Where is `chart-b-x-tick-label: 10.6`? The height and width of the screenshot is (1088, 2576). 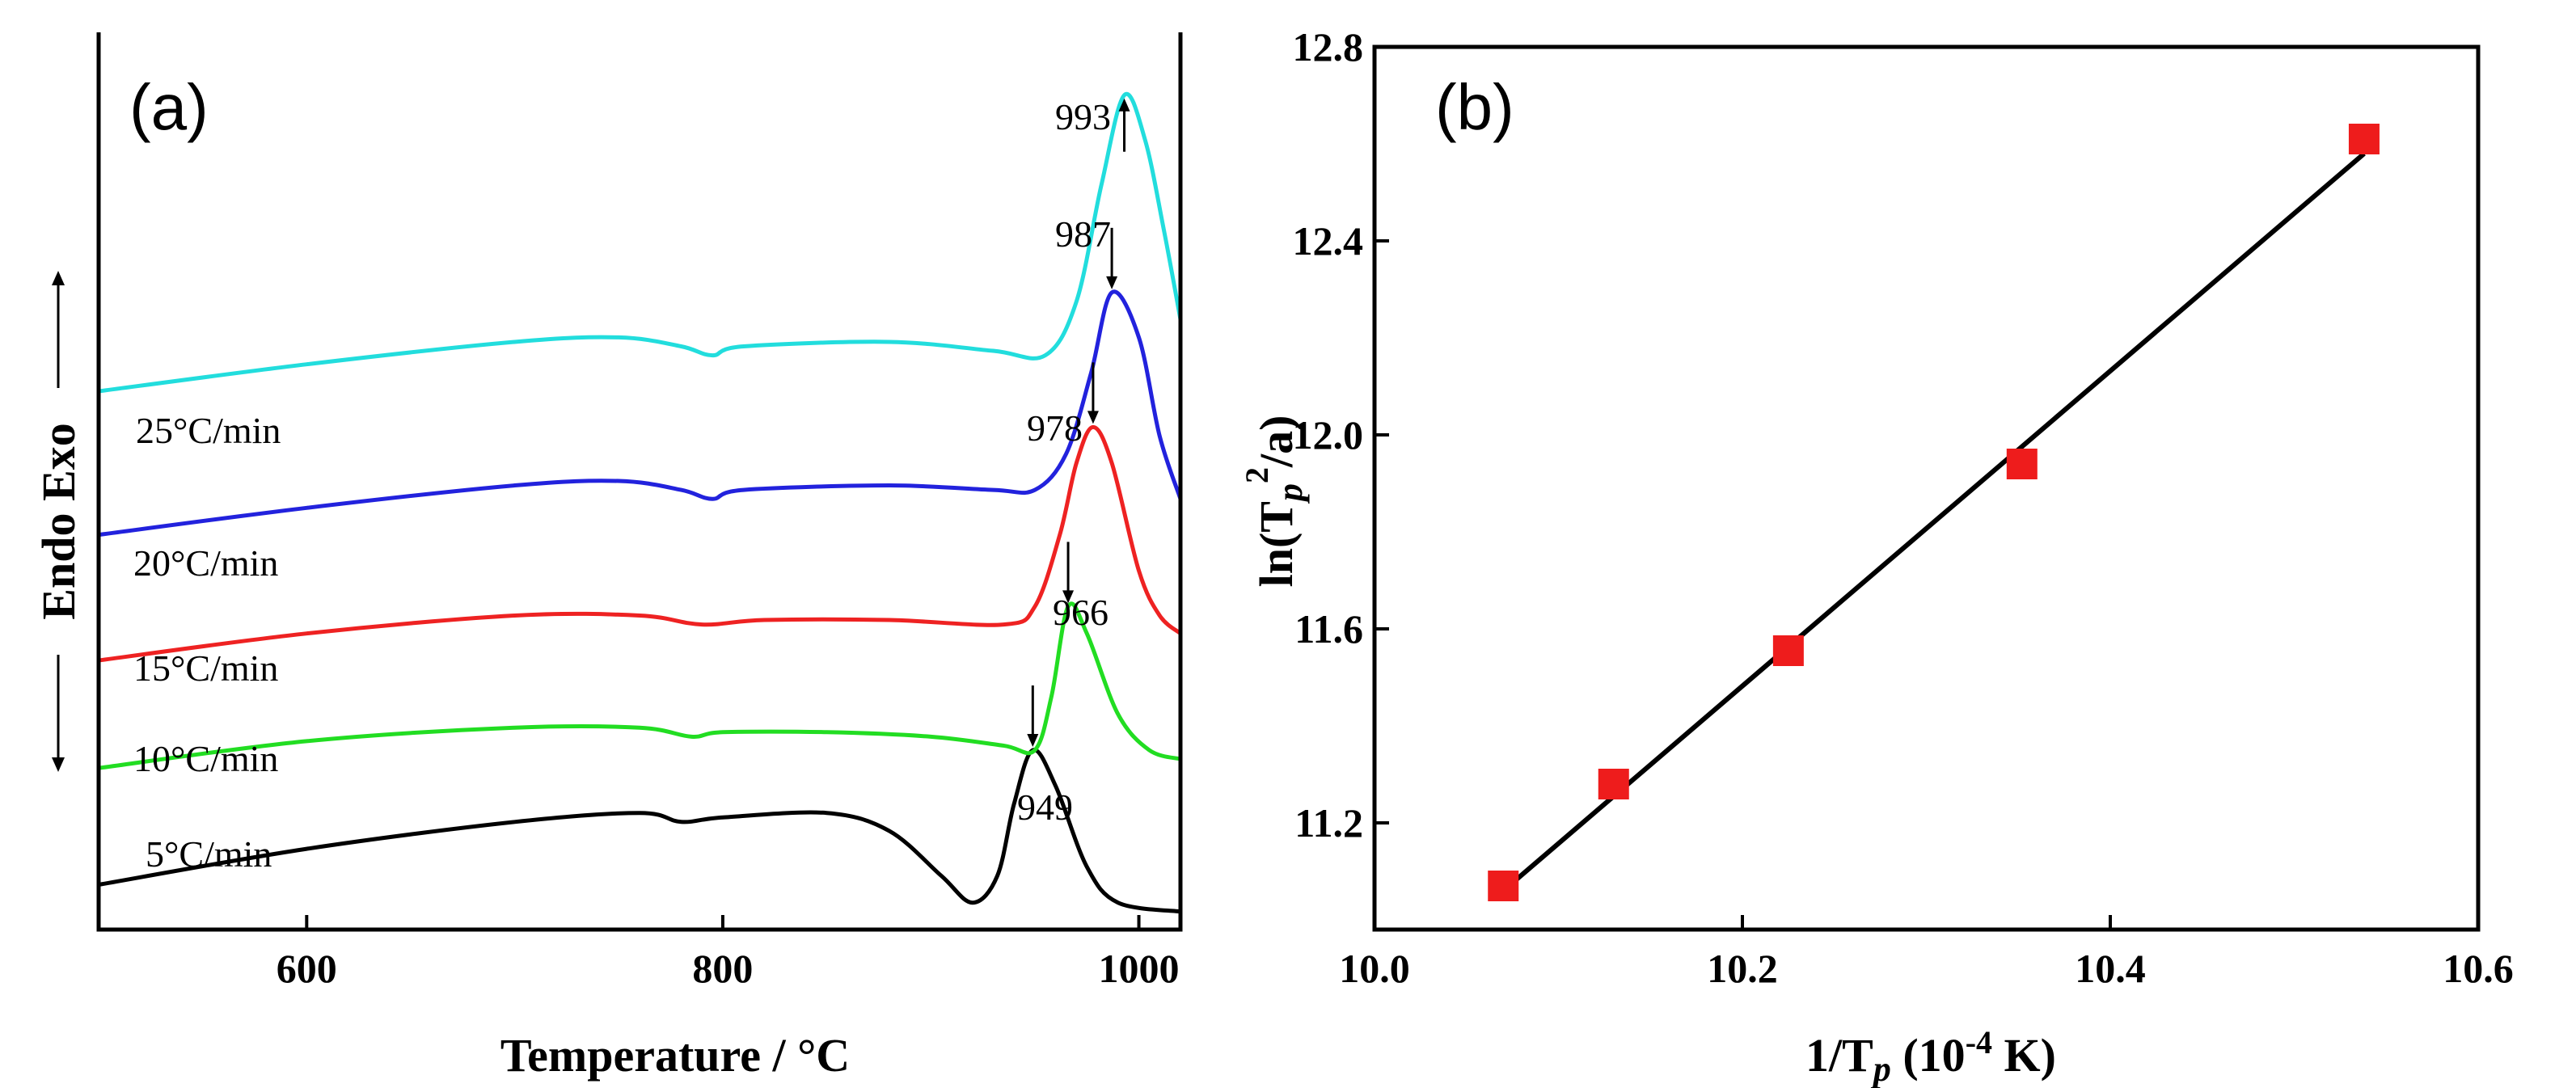
chart-b-x-tick-label: 10.6 is located at coordinates (2478, 968).